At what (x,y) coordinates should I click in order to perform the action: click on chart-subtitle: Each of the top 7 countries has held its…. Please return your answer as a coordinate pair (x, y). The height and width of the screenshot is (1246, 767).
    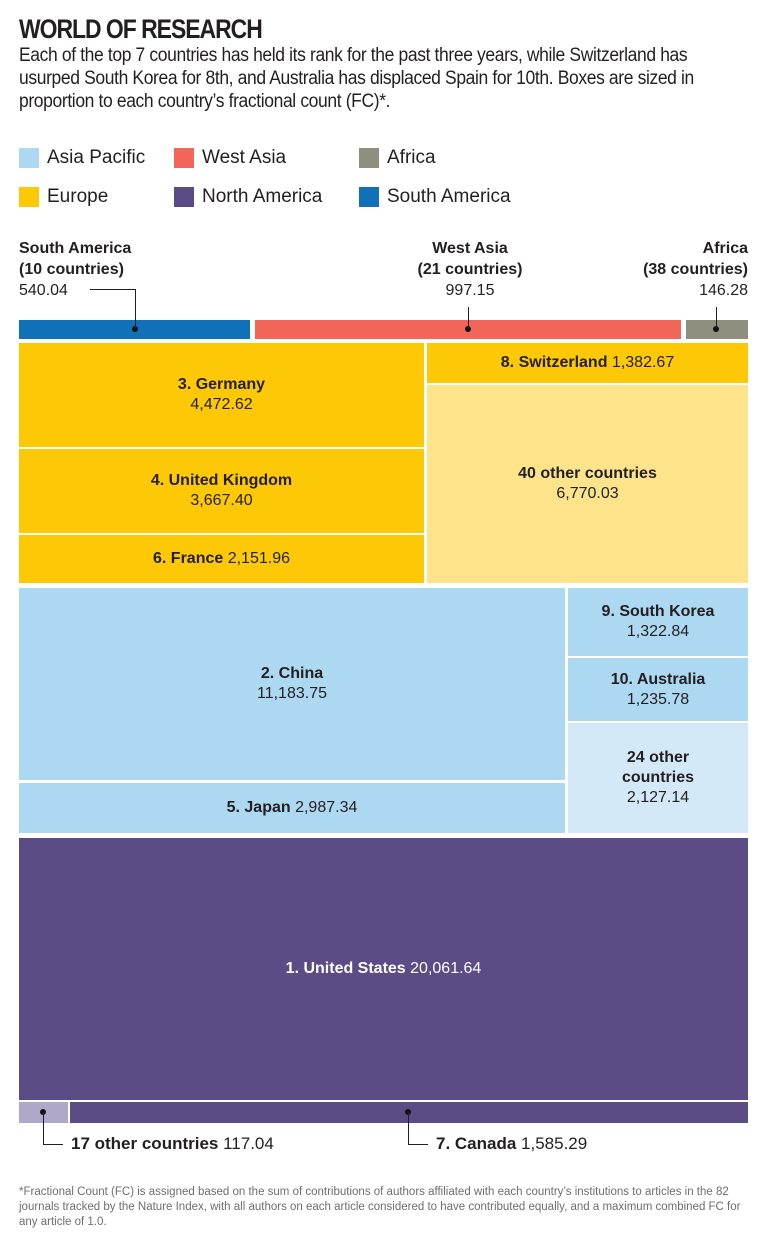
    Looking at the image, I should click on (356, 78).